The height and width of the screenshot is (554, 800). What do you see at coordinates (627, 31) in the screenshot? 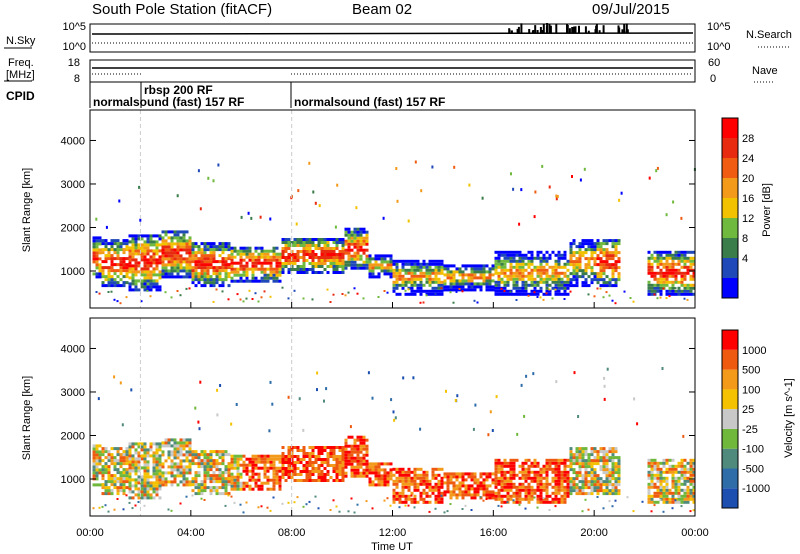
I see `nsky-burst` at bounding box center [627, 31].